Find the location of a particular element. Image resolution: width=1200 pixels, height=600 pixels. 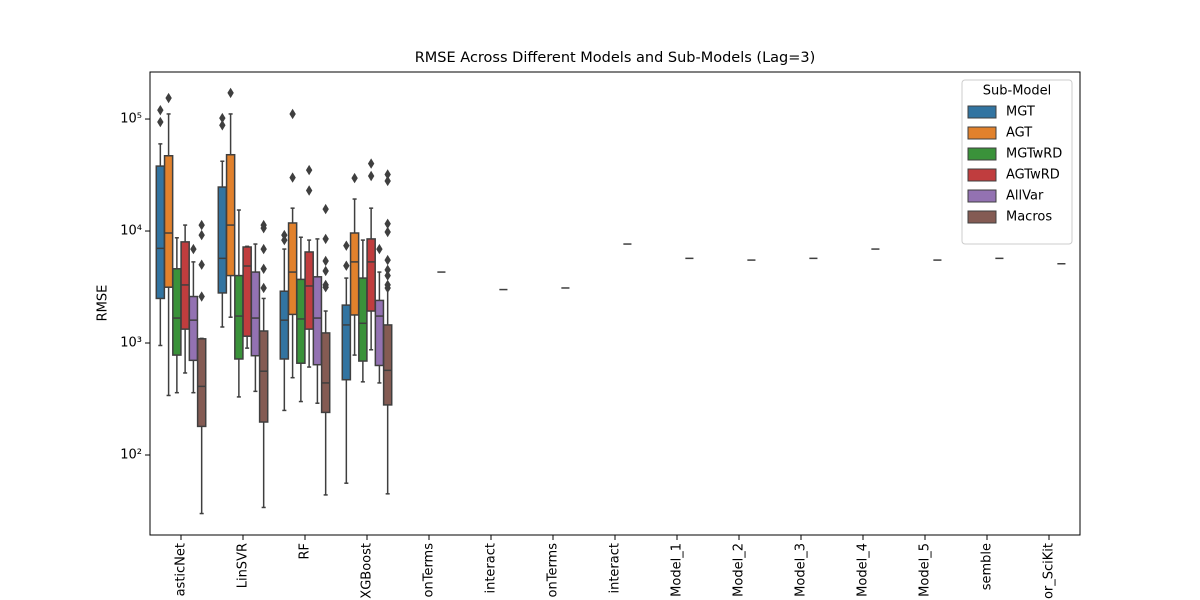

x-tick-label: LinSVR is located at coordinates (243, 565).